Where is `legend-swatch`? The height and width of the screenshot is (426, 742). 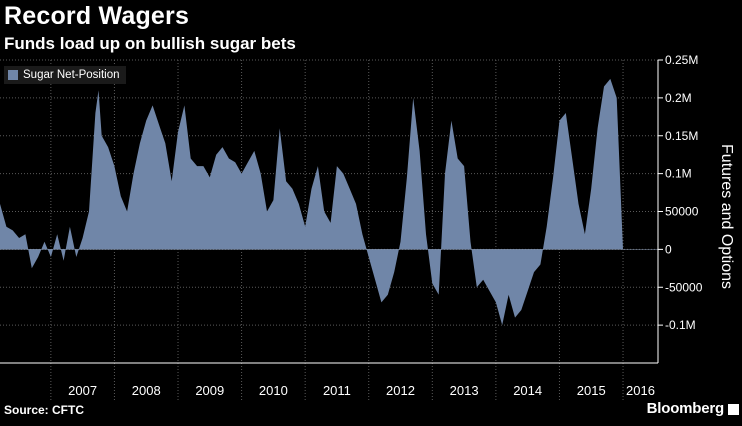
legend-swatch is located at coordinates (13, 75).